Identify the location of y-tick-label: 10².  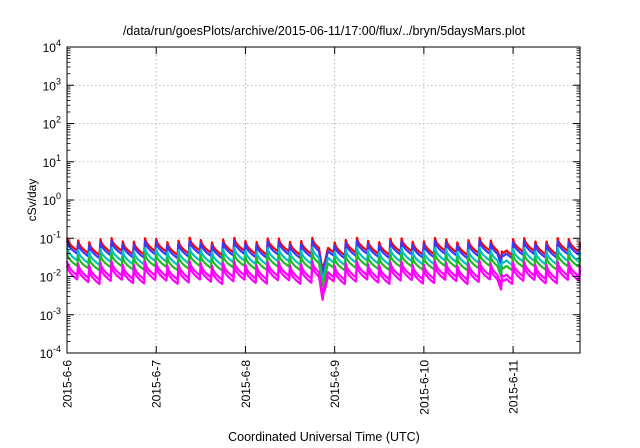
(52, 123).